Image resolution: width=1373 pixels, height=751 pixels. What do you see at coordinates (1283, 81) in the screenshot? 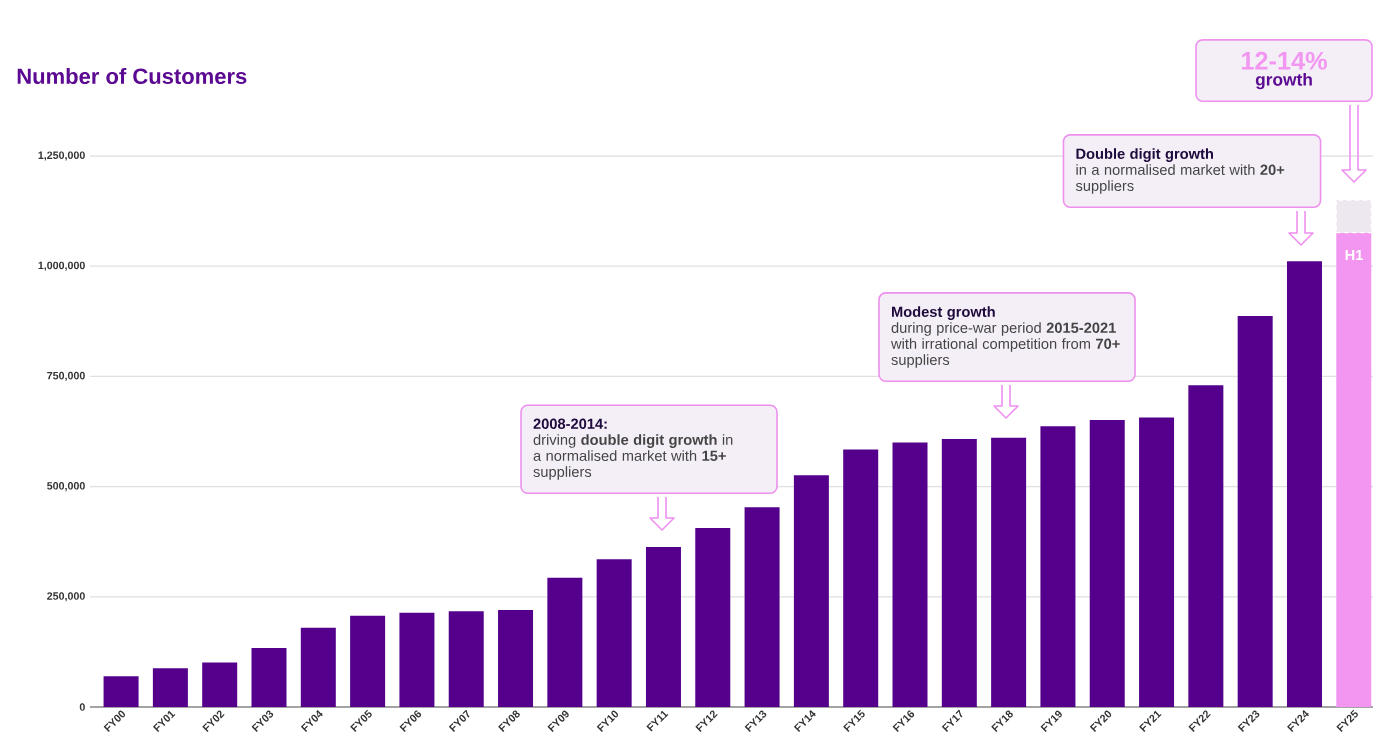
I see `text: growth` at bounding box center [1283, 81].